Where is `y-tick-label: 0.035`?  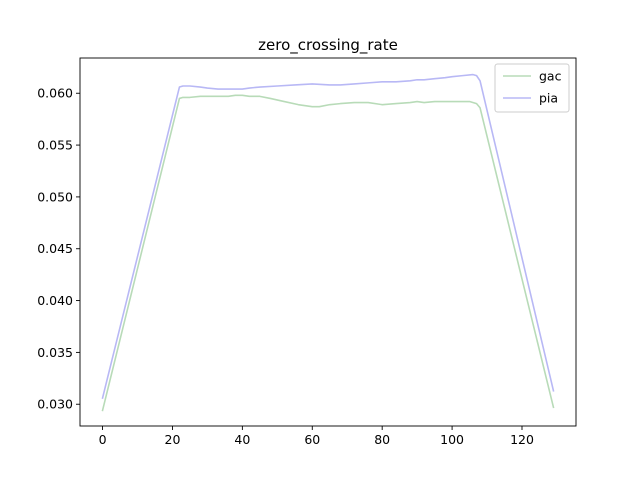
y-tick-label: 0.035 is located at coordinates (55, 352).